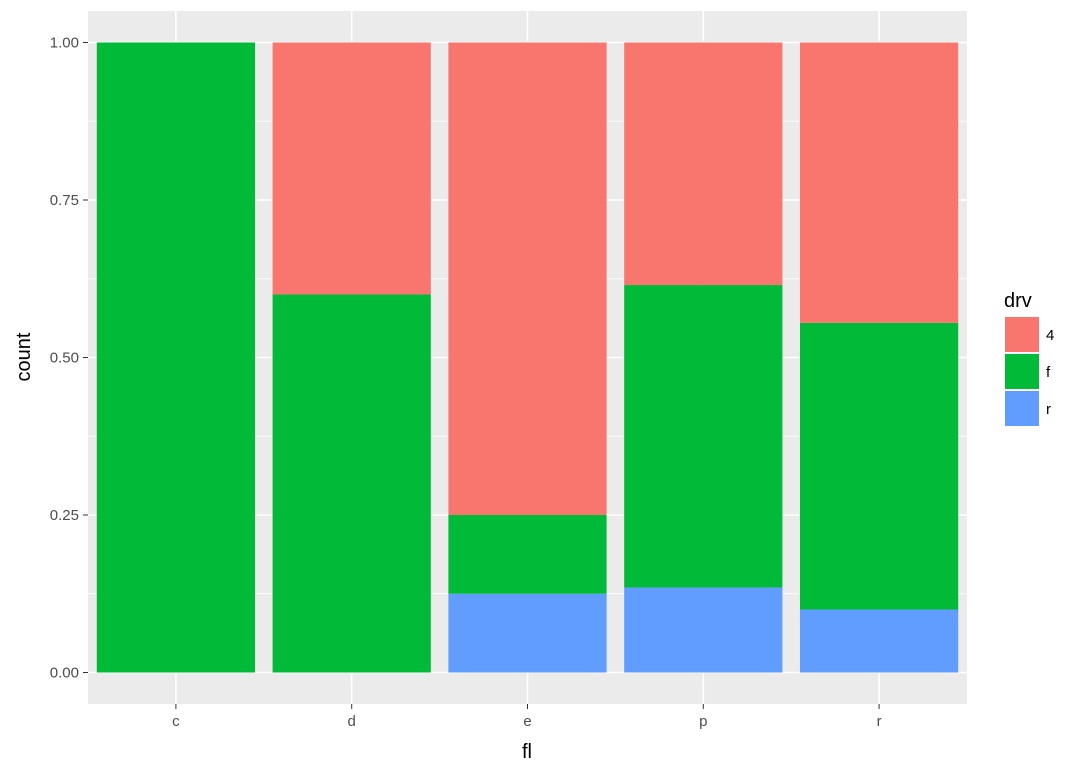 This screenshot has width=1080, height=771. I want to click on y-axis: 0.00 0.25 0.50 0.75 1.00, so click(69, 358).